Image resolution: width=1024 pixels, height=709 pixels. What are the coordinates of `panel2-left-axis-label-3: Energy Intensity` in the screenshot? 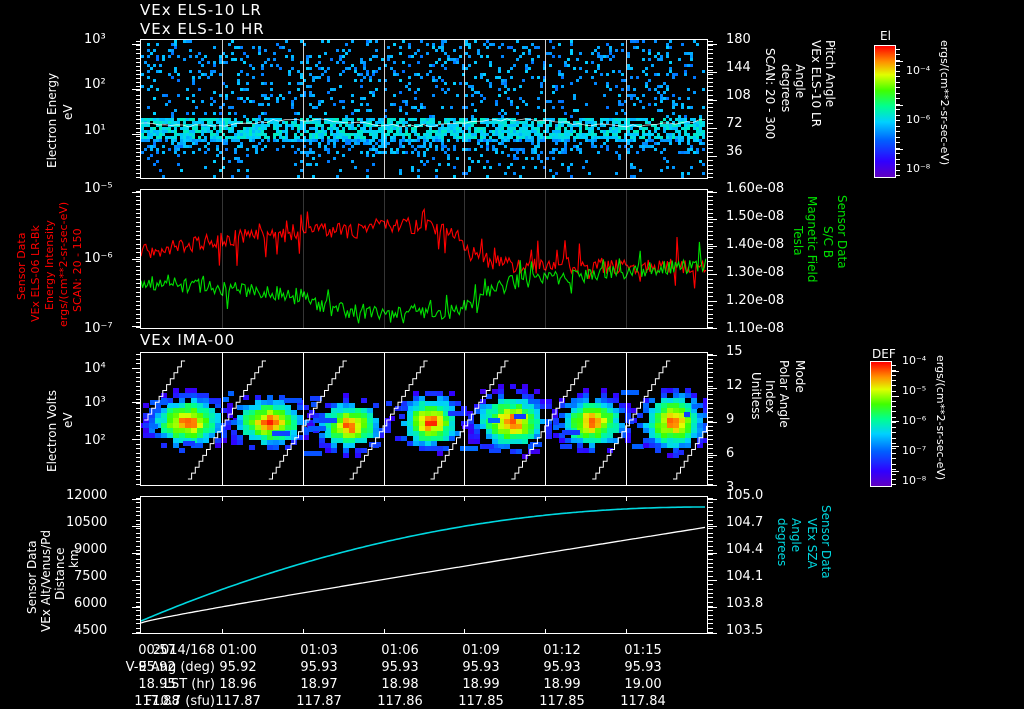 It's located at (49, 265).